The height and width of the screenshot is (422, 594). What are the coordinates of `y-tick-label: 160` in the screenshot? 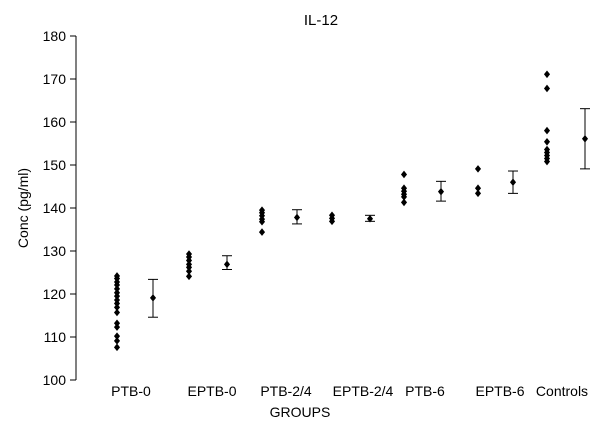 It's located at (55, 122).